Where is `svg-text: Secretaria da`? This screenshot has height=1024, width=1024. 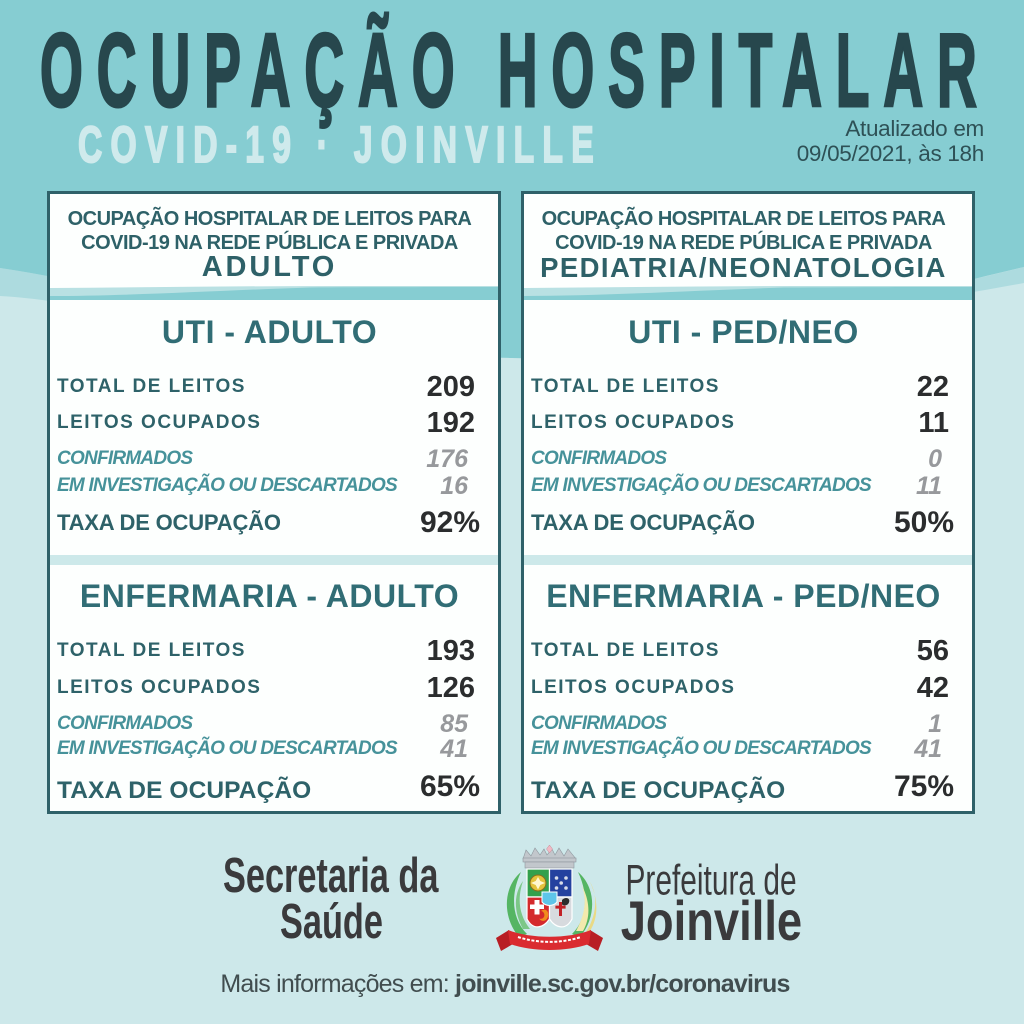
svg-text: Secretaria da is located at coordinates (331, 875).